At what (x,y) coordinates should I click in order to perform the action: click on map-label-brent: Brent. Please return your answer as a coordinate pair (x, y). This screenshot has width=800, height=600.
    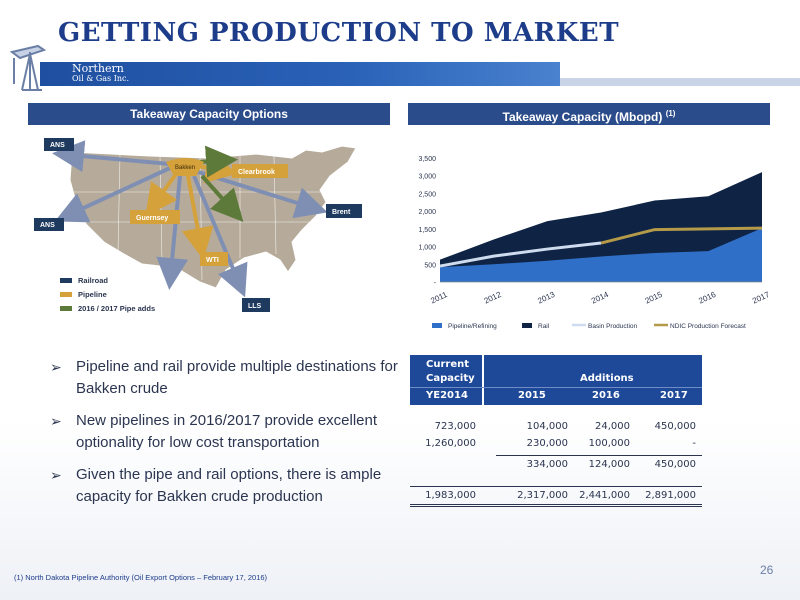
    Looking at the image, I should click on (341, 212).